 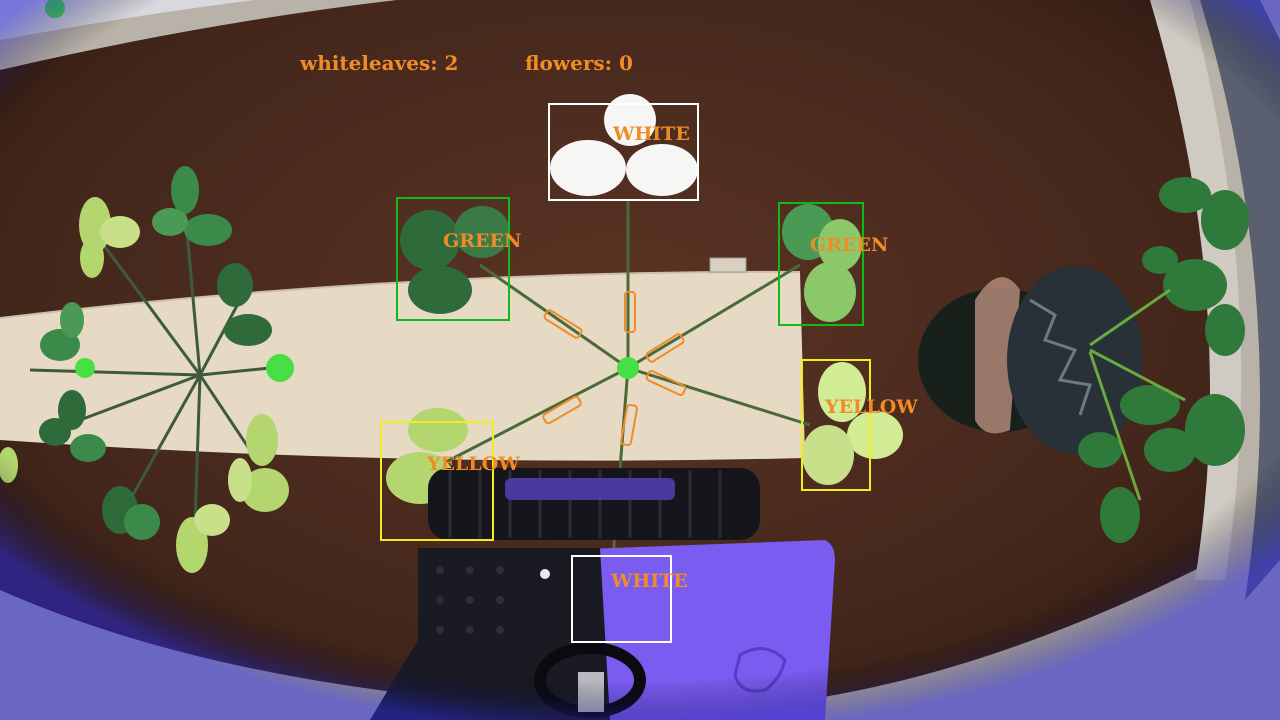 What do you see at coordinates (621, 599) in the screenshot?
I see `detection-box-white-bottom` at bounding box center [621, 599].